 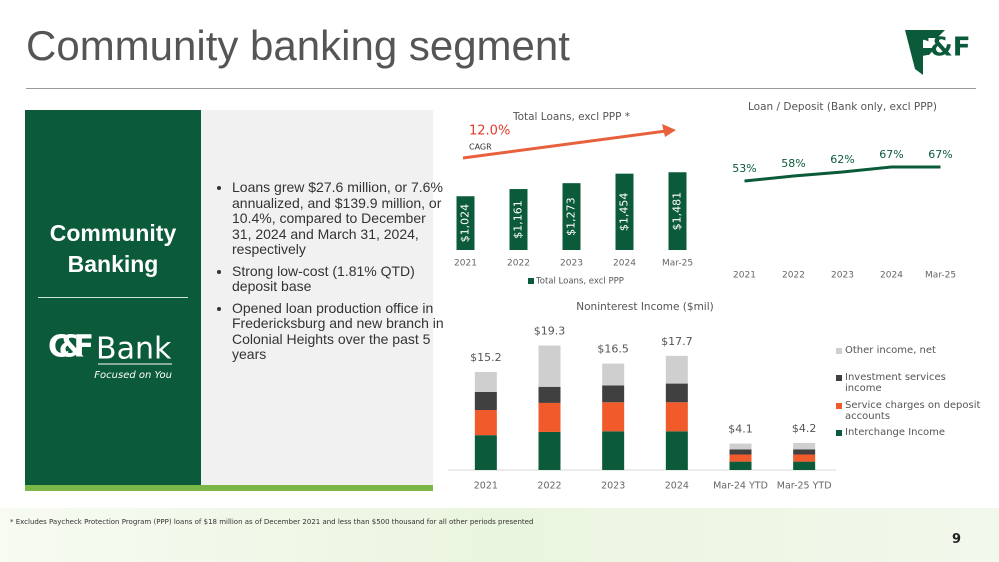 I want to click on logo-shape, so click(x=925, y=52).